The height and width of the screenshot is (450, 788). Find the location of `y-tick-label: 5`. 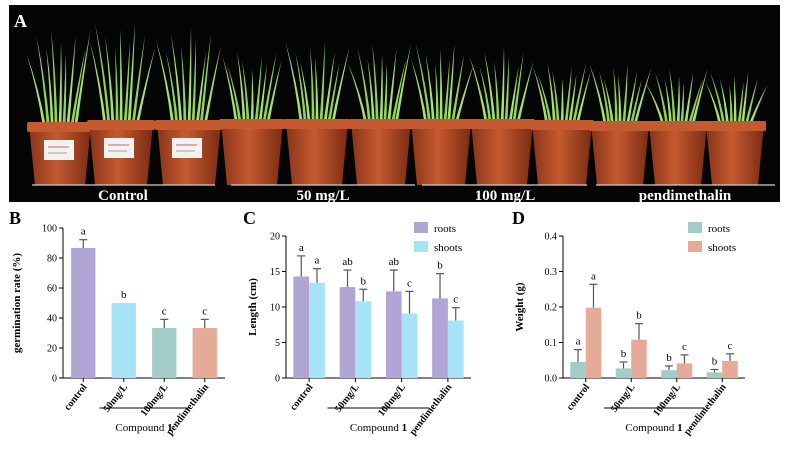

y-tick-label: 5 is located at coordinates (277, 343).